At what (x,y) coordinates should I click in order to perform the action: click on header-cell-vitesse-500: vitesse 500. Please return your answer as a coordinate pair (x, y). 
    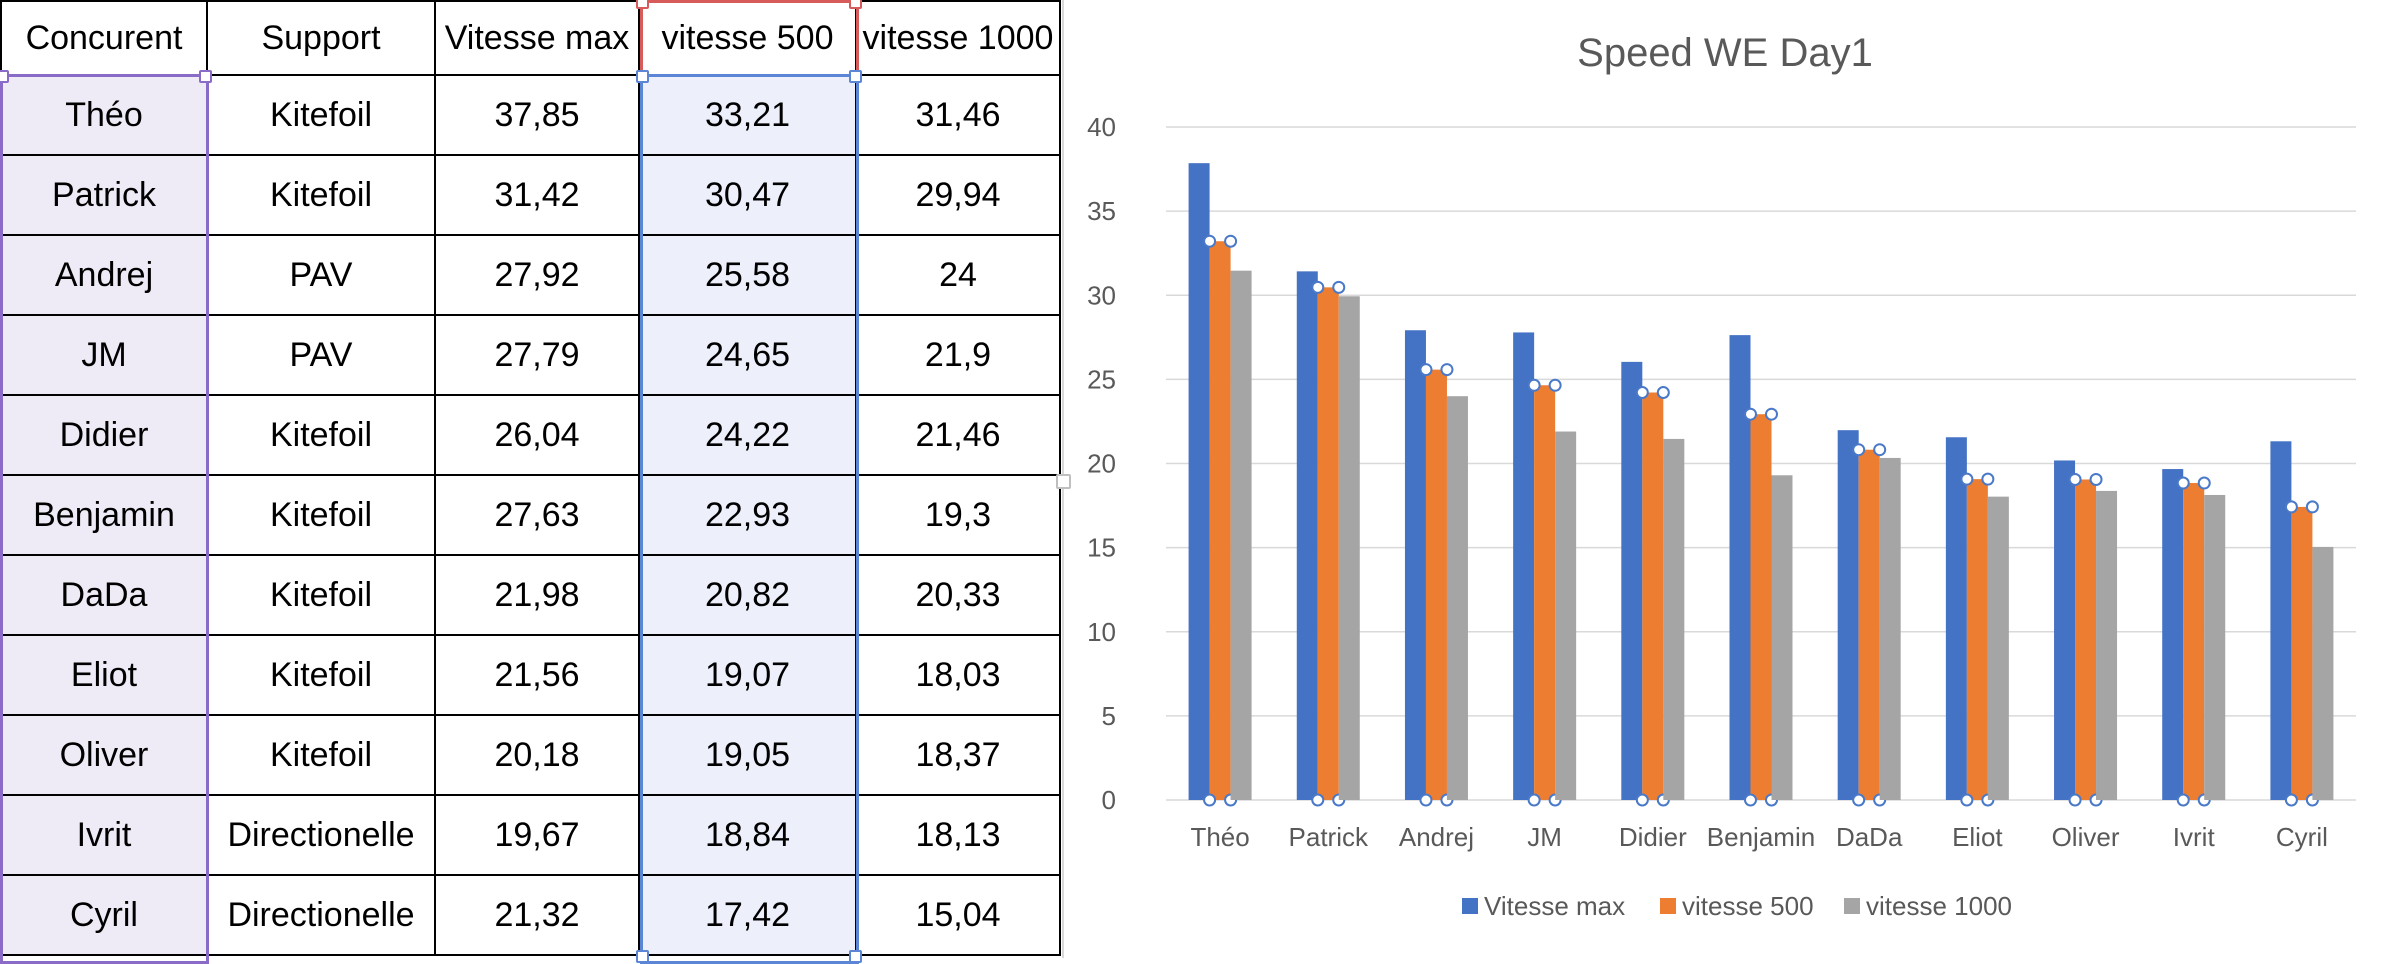
    Looking at the image, I should click on (747, 38).